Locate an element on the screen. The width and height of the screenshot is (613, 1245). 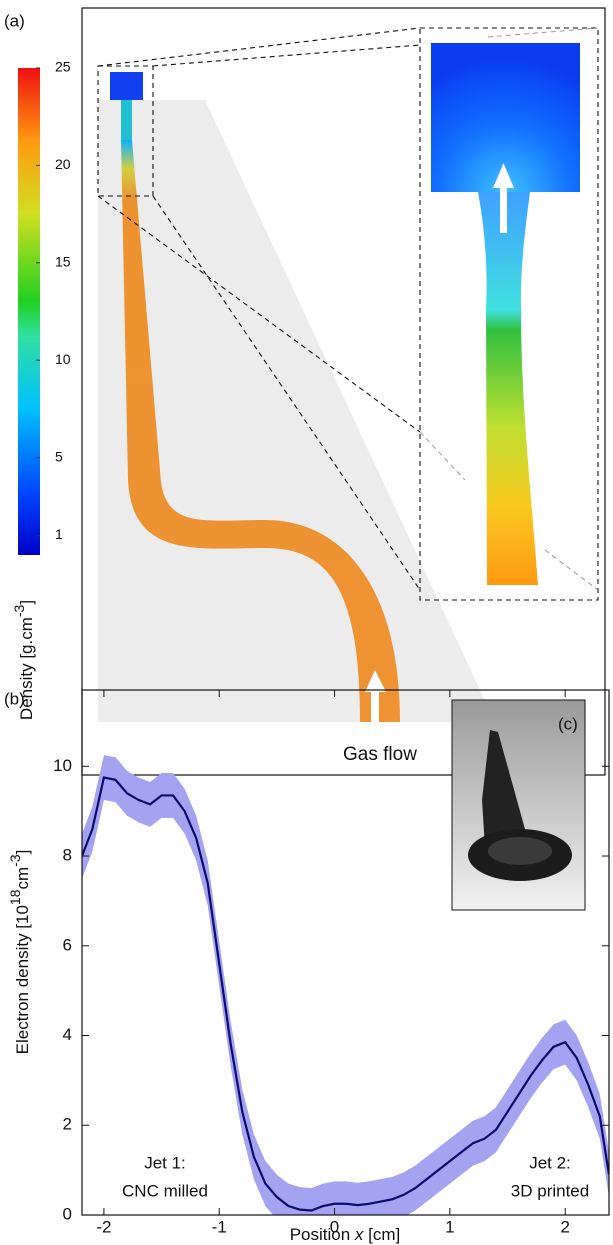
x-axis-label: Position x [cm] is located at coordinates (345, 1234).